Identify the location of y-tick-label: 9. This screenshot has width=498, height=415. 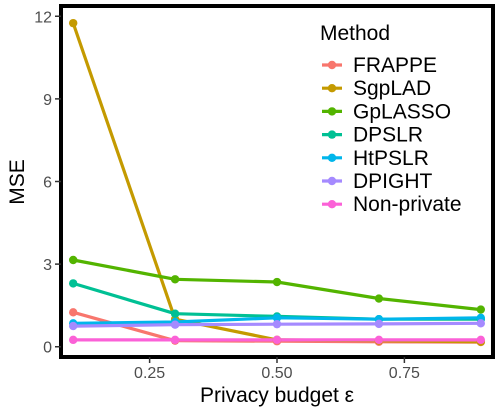
(47, 100).